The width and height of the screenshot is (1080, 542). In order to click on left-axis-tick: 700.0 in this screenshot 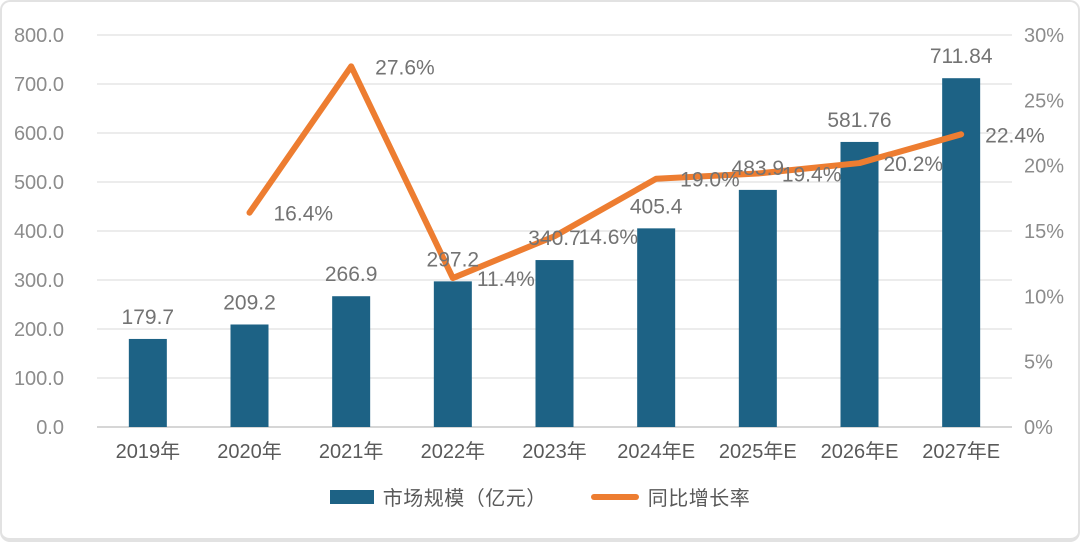, I will do `click(39, 85)`.